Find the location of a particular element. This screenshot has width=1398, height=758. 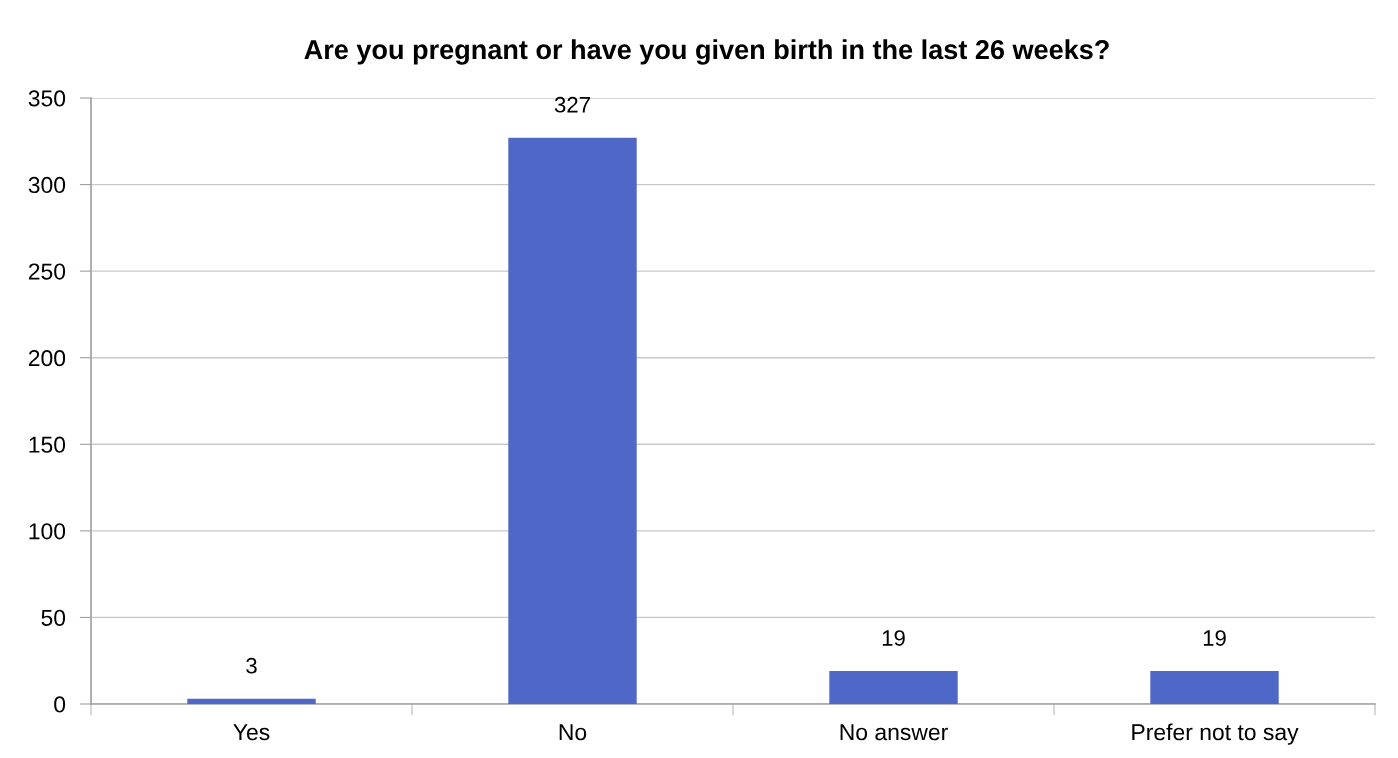

x-tick-label: Yes is located at coordinates (251, 732).